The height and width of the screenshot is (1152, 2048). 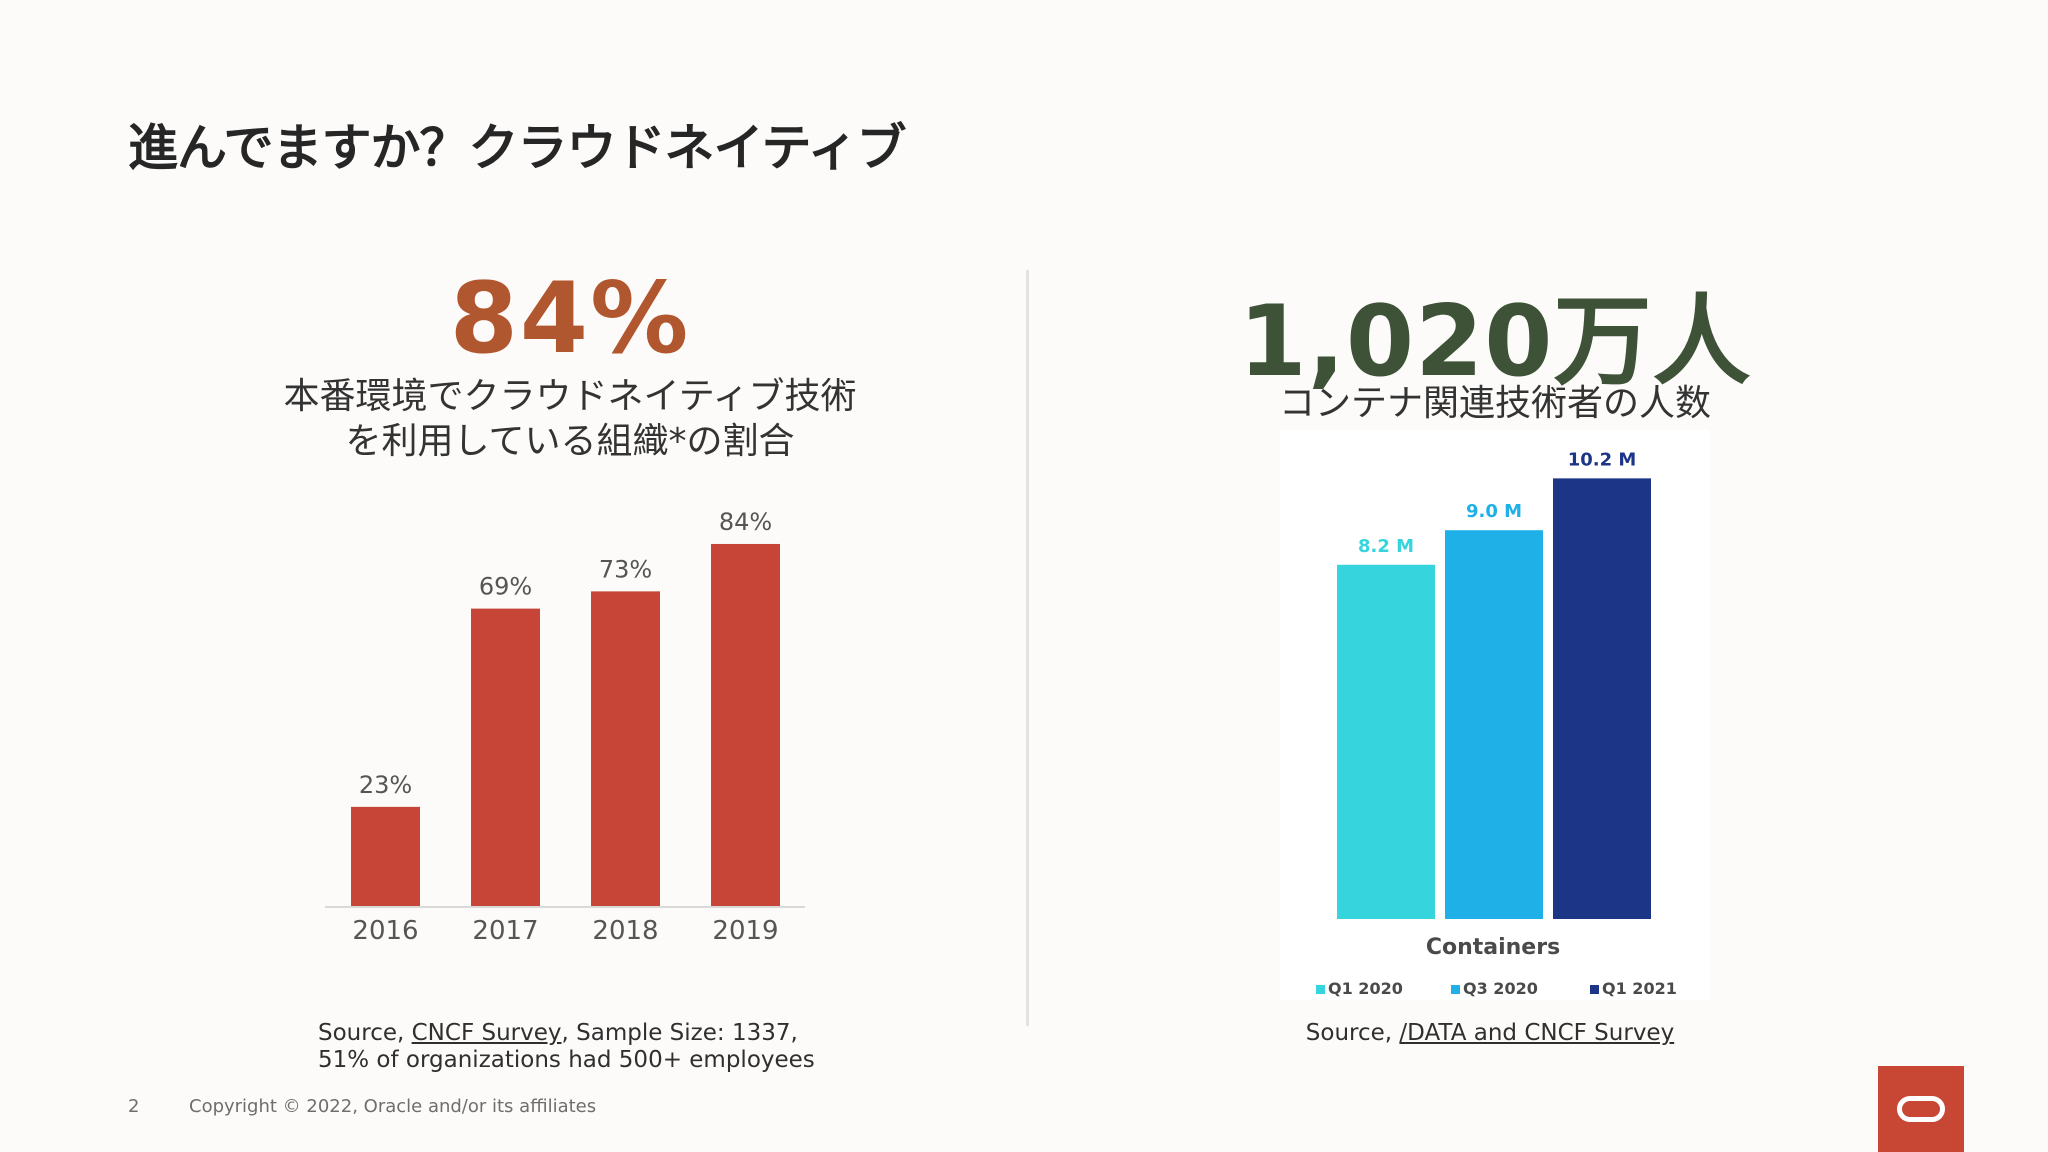 I want to click on oracle-logo, so click(x=1921, y=1109).